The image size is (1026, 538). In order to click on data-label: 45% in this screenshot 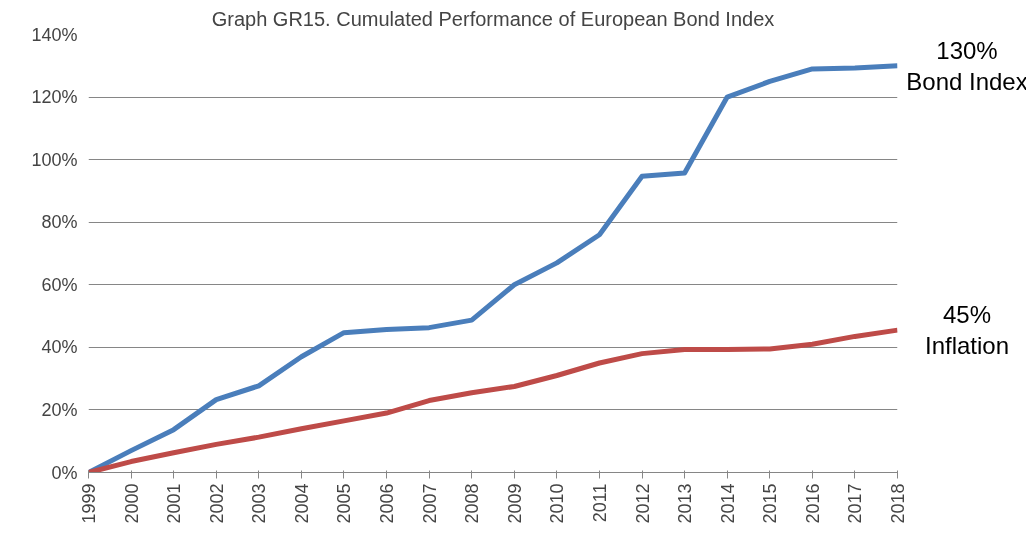, I will do `click(967, 315)`.